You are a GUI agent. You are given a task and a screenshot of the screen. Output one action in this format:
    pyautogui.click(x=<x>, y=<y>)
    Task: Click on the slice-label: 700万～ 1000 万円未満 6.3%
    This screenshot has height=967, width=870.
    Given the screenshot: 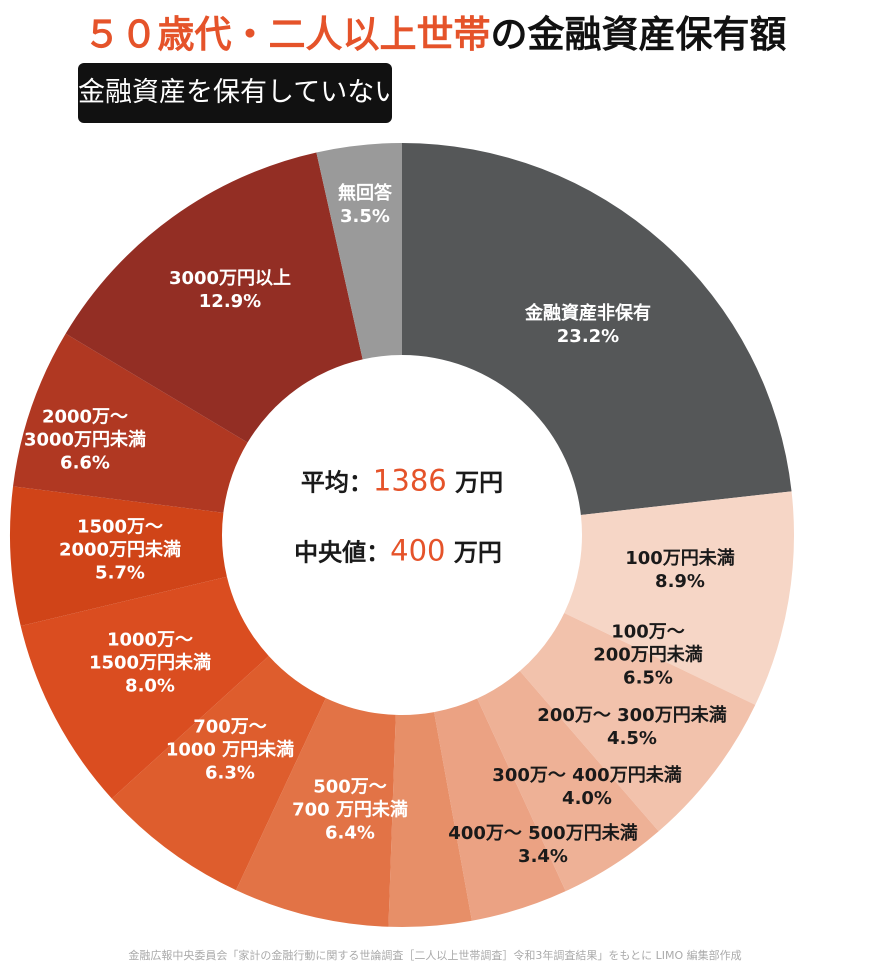 What is the action you would take?
    pyautogui.click(x=230, y=750)
    